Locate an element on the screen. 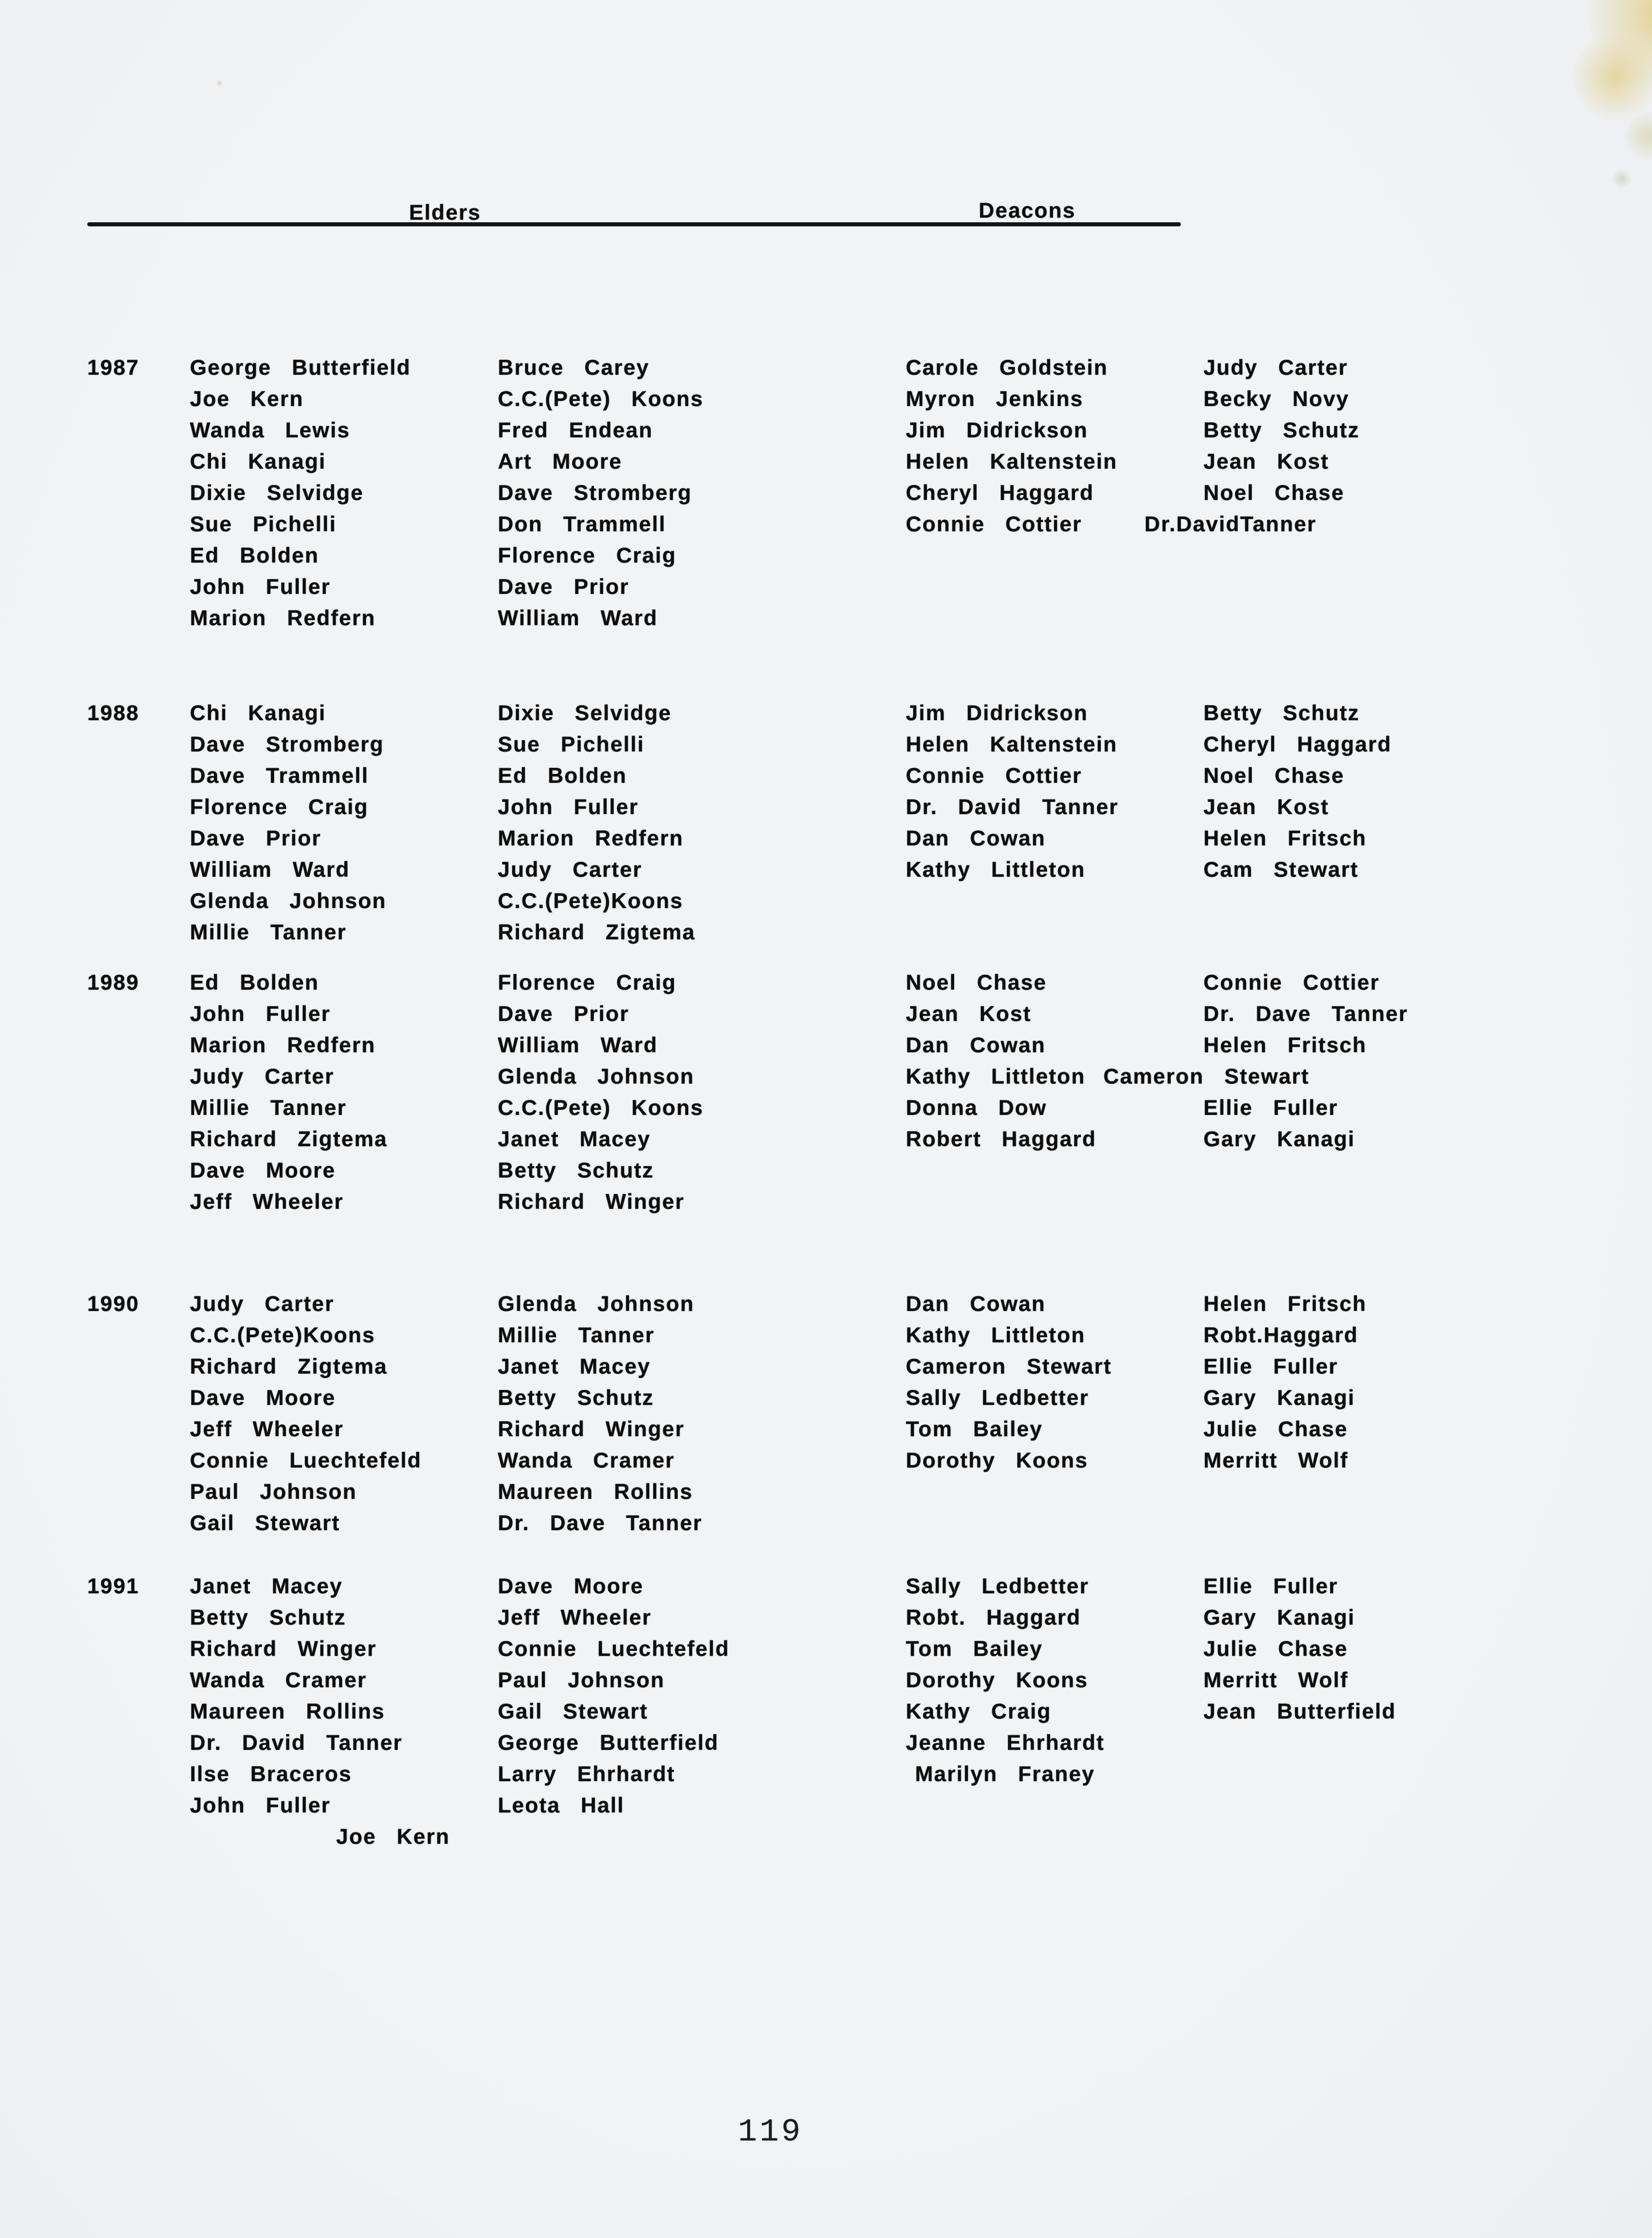 Image resolution: width=1652 pixels, height=2238 pixels. member-name: Cameron Stewart is located at coordinates (1206, 1076).